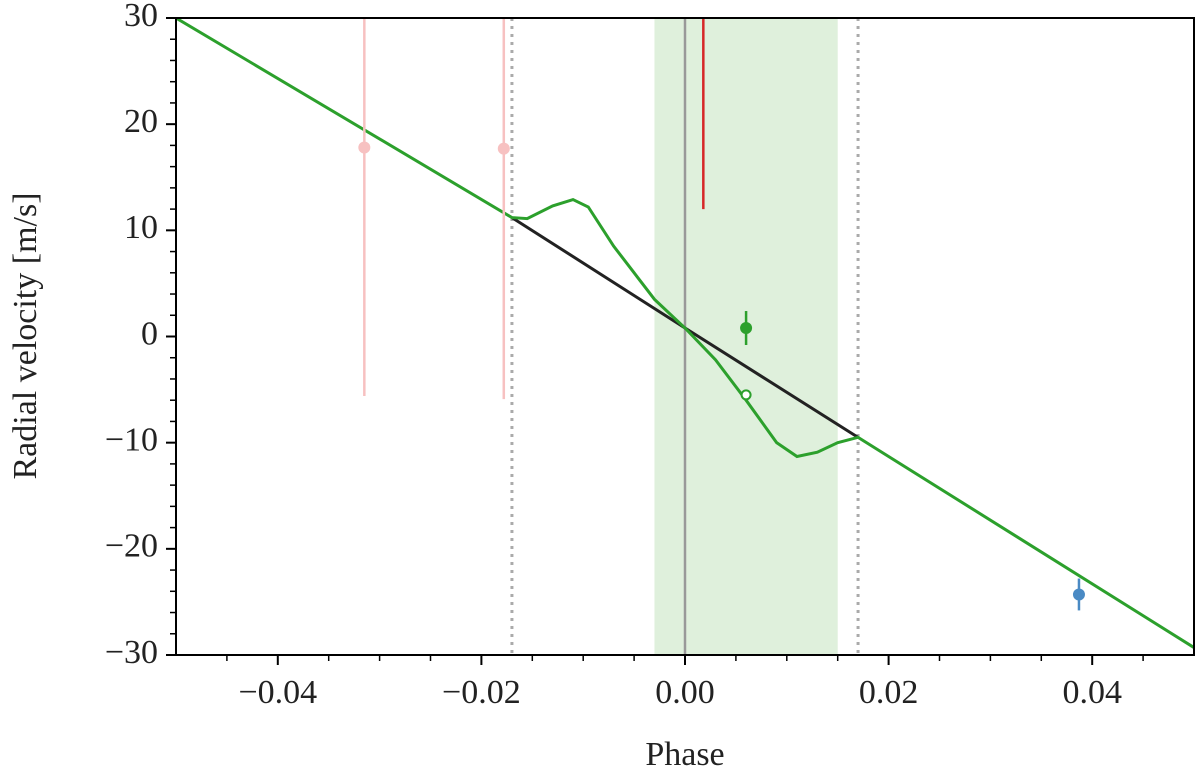  I want to click on x-tick-label: −0.02, so click(481, 692).